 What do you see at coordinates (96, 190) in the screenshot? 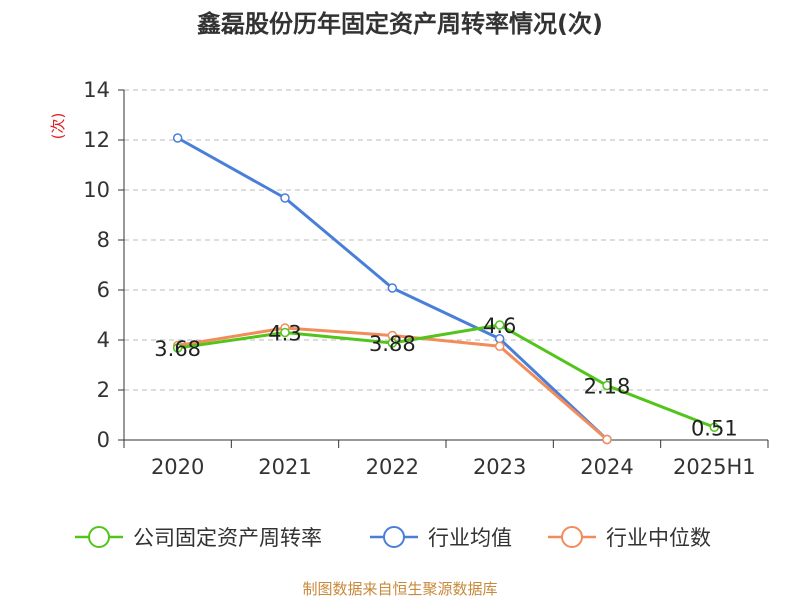
I see `y-tick-label: 10` at bounding box center [96, 190].